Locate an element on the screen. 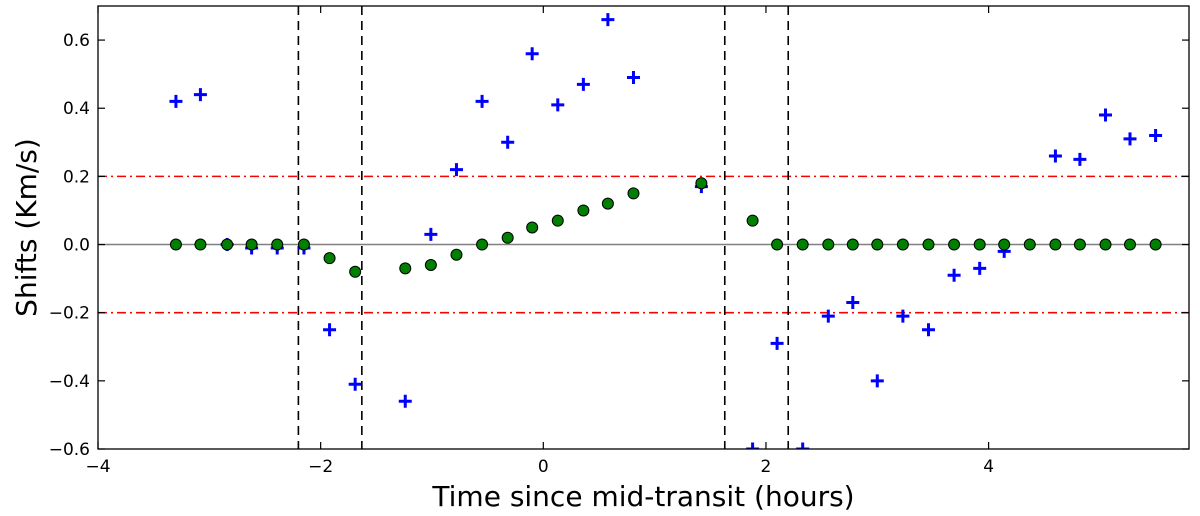 The height and width of the screenshot is (516, 1200). y-tick-label: 0.6 is located at coordinates (76, 41).